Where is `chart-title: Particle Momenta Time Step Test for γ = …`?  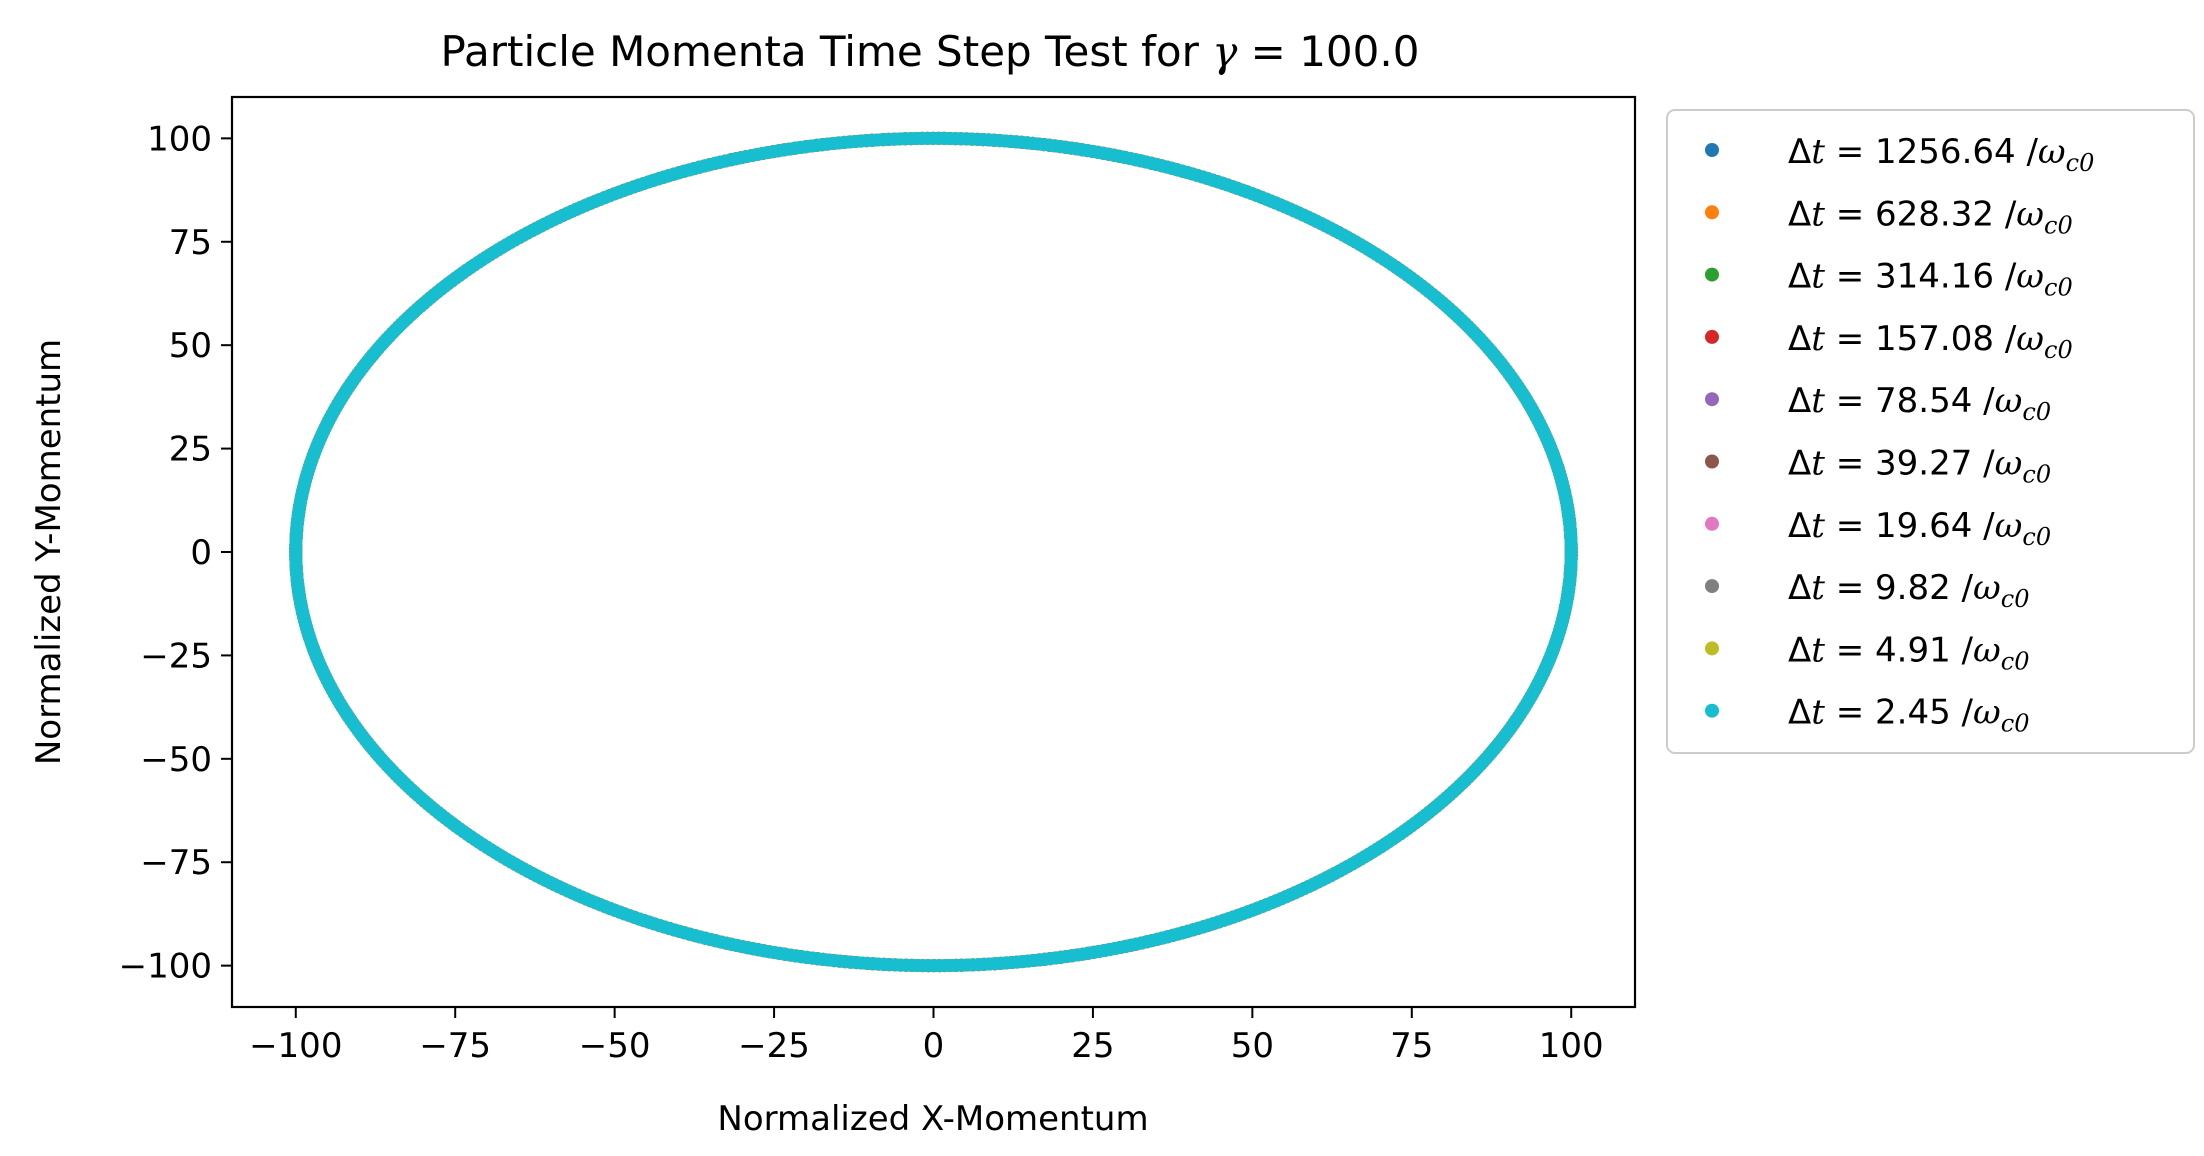
chart-title: Particle Momenta Time Step Test for γ = … is located at coordinates (930, 51).